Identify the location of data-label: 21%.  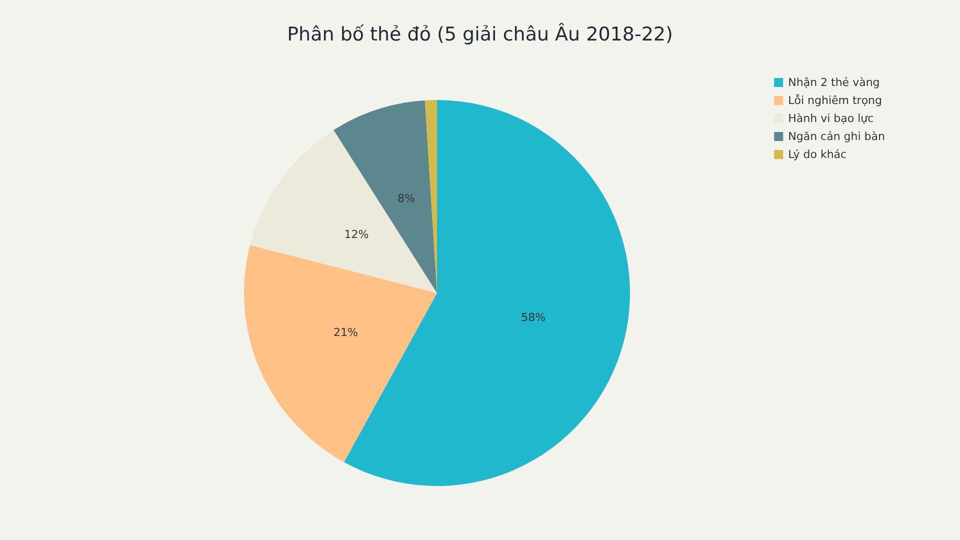
(345, 333).